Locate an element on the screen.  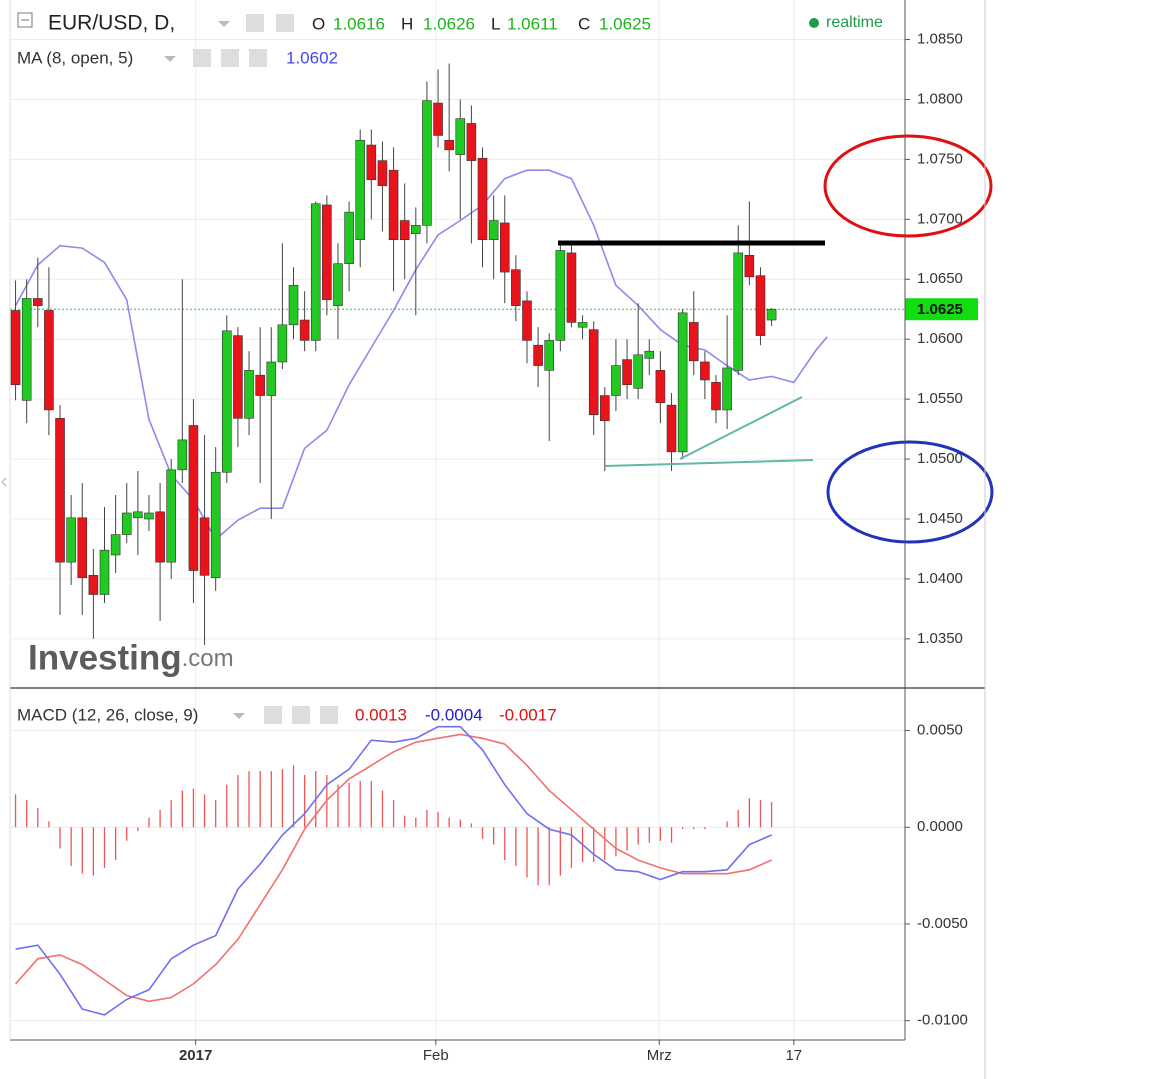
y-tick-label: 1.0450 is located at coordinates (940, 518).